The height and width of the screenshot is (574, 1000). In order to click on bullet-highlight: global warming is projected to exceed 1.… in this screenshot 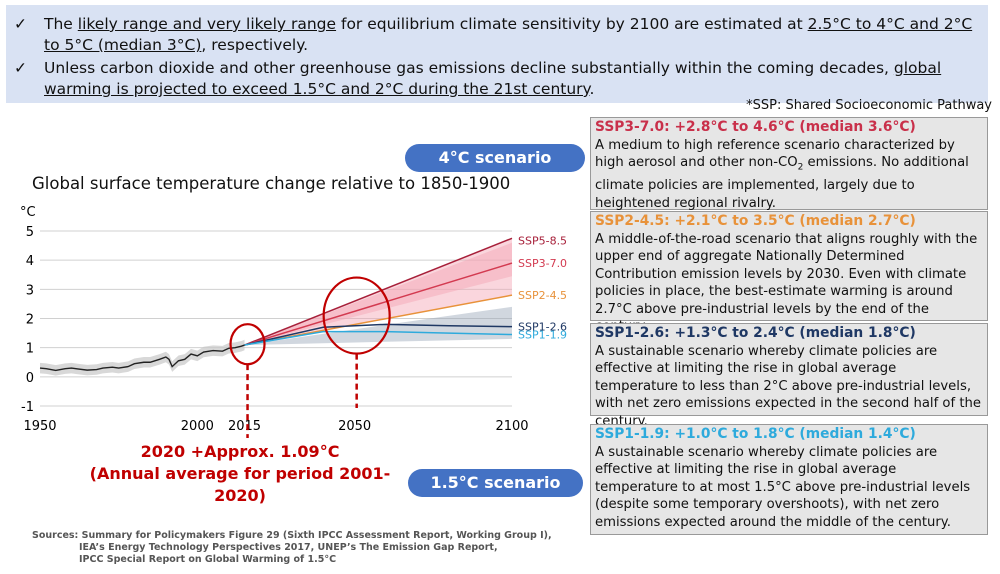, I will do `click(493, 78)`.